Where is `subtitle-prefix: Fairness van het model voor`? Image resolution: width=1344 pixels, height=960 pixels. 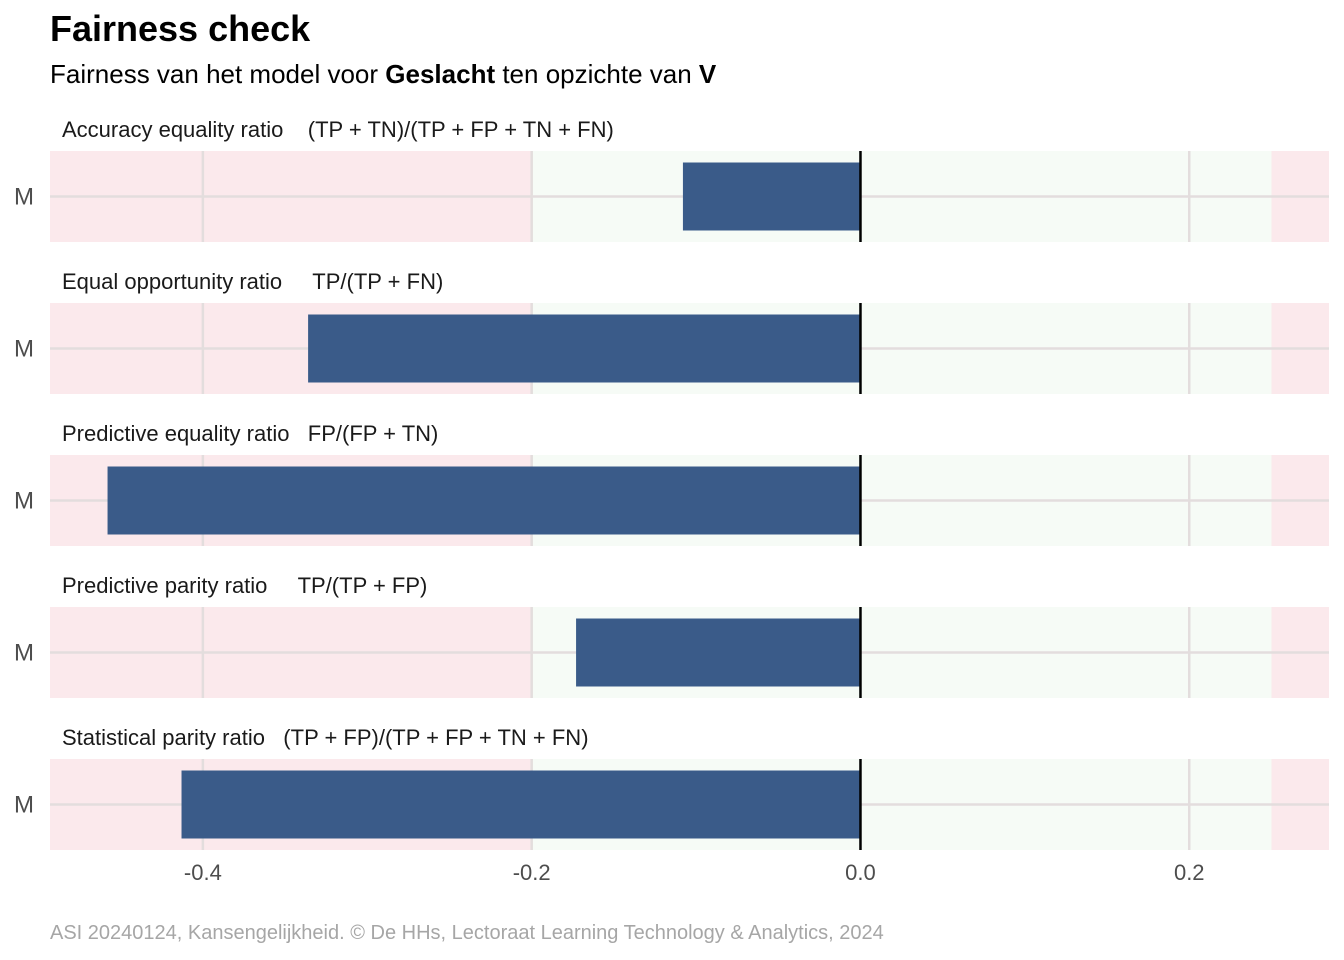 subtitle-prefix: Fairness van het model voor is located at coordinates (218, 74).